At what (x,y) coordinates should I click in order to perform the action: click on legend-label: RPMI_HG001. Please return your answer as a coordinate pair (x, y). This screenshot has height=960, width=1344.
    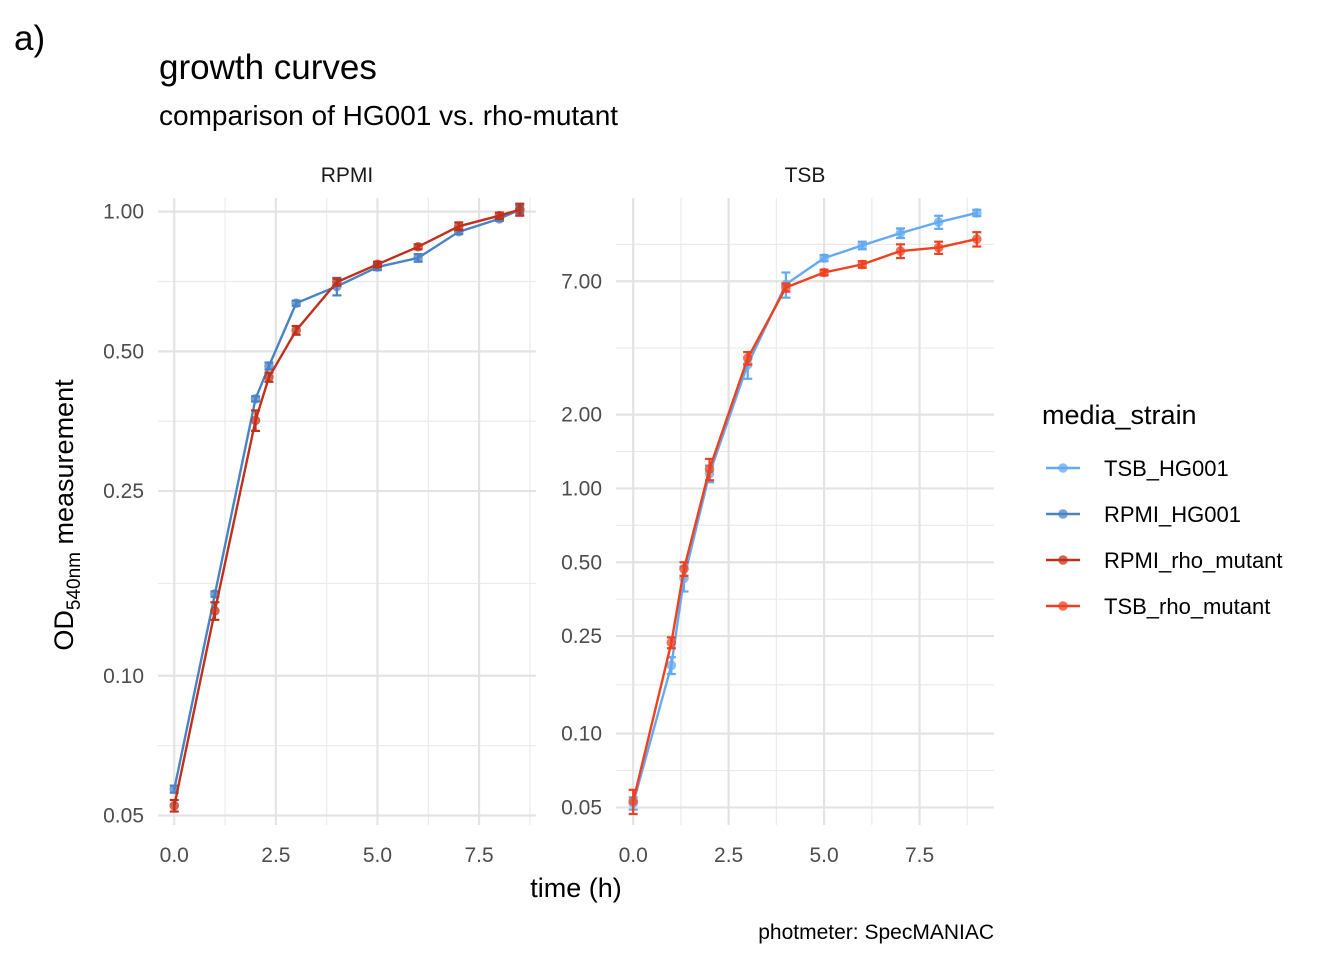
    Looking at the image, I should click on (1172, 514).